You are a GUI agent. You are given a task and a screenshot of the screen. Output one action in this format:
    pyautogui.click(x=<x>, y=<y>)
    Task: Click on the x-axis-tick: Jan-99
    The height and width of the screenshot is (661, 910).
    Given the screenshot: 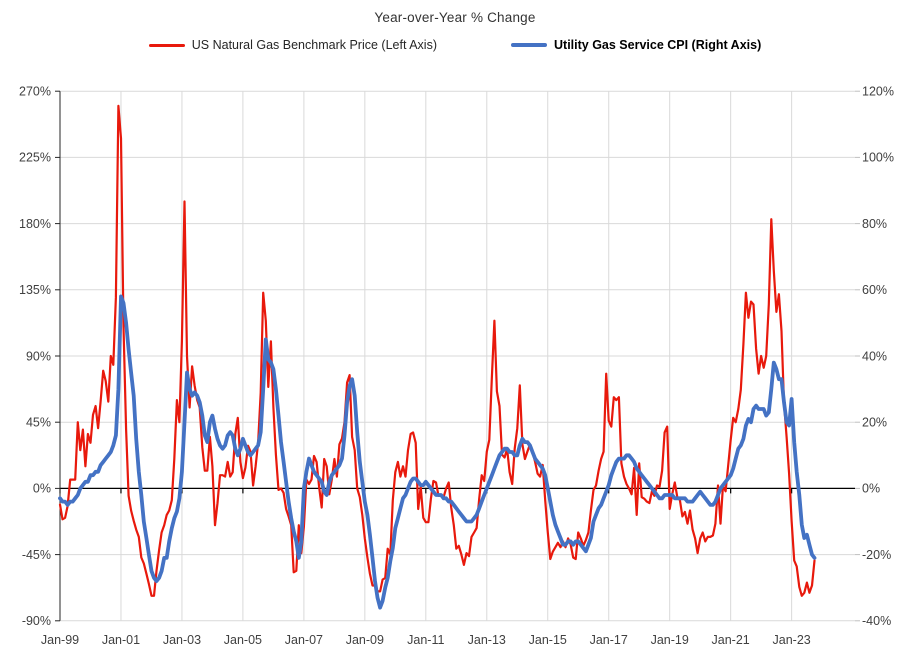 What is the action you would take?
    pyautogui.click(x=60, y=640)
    